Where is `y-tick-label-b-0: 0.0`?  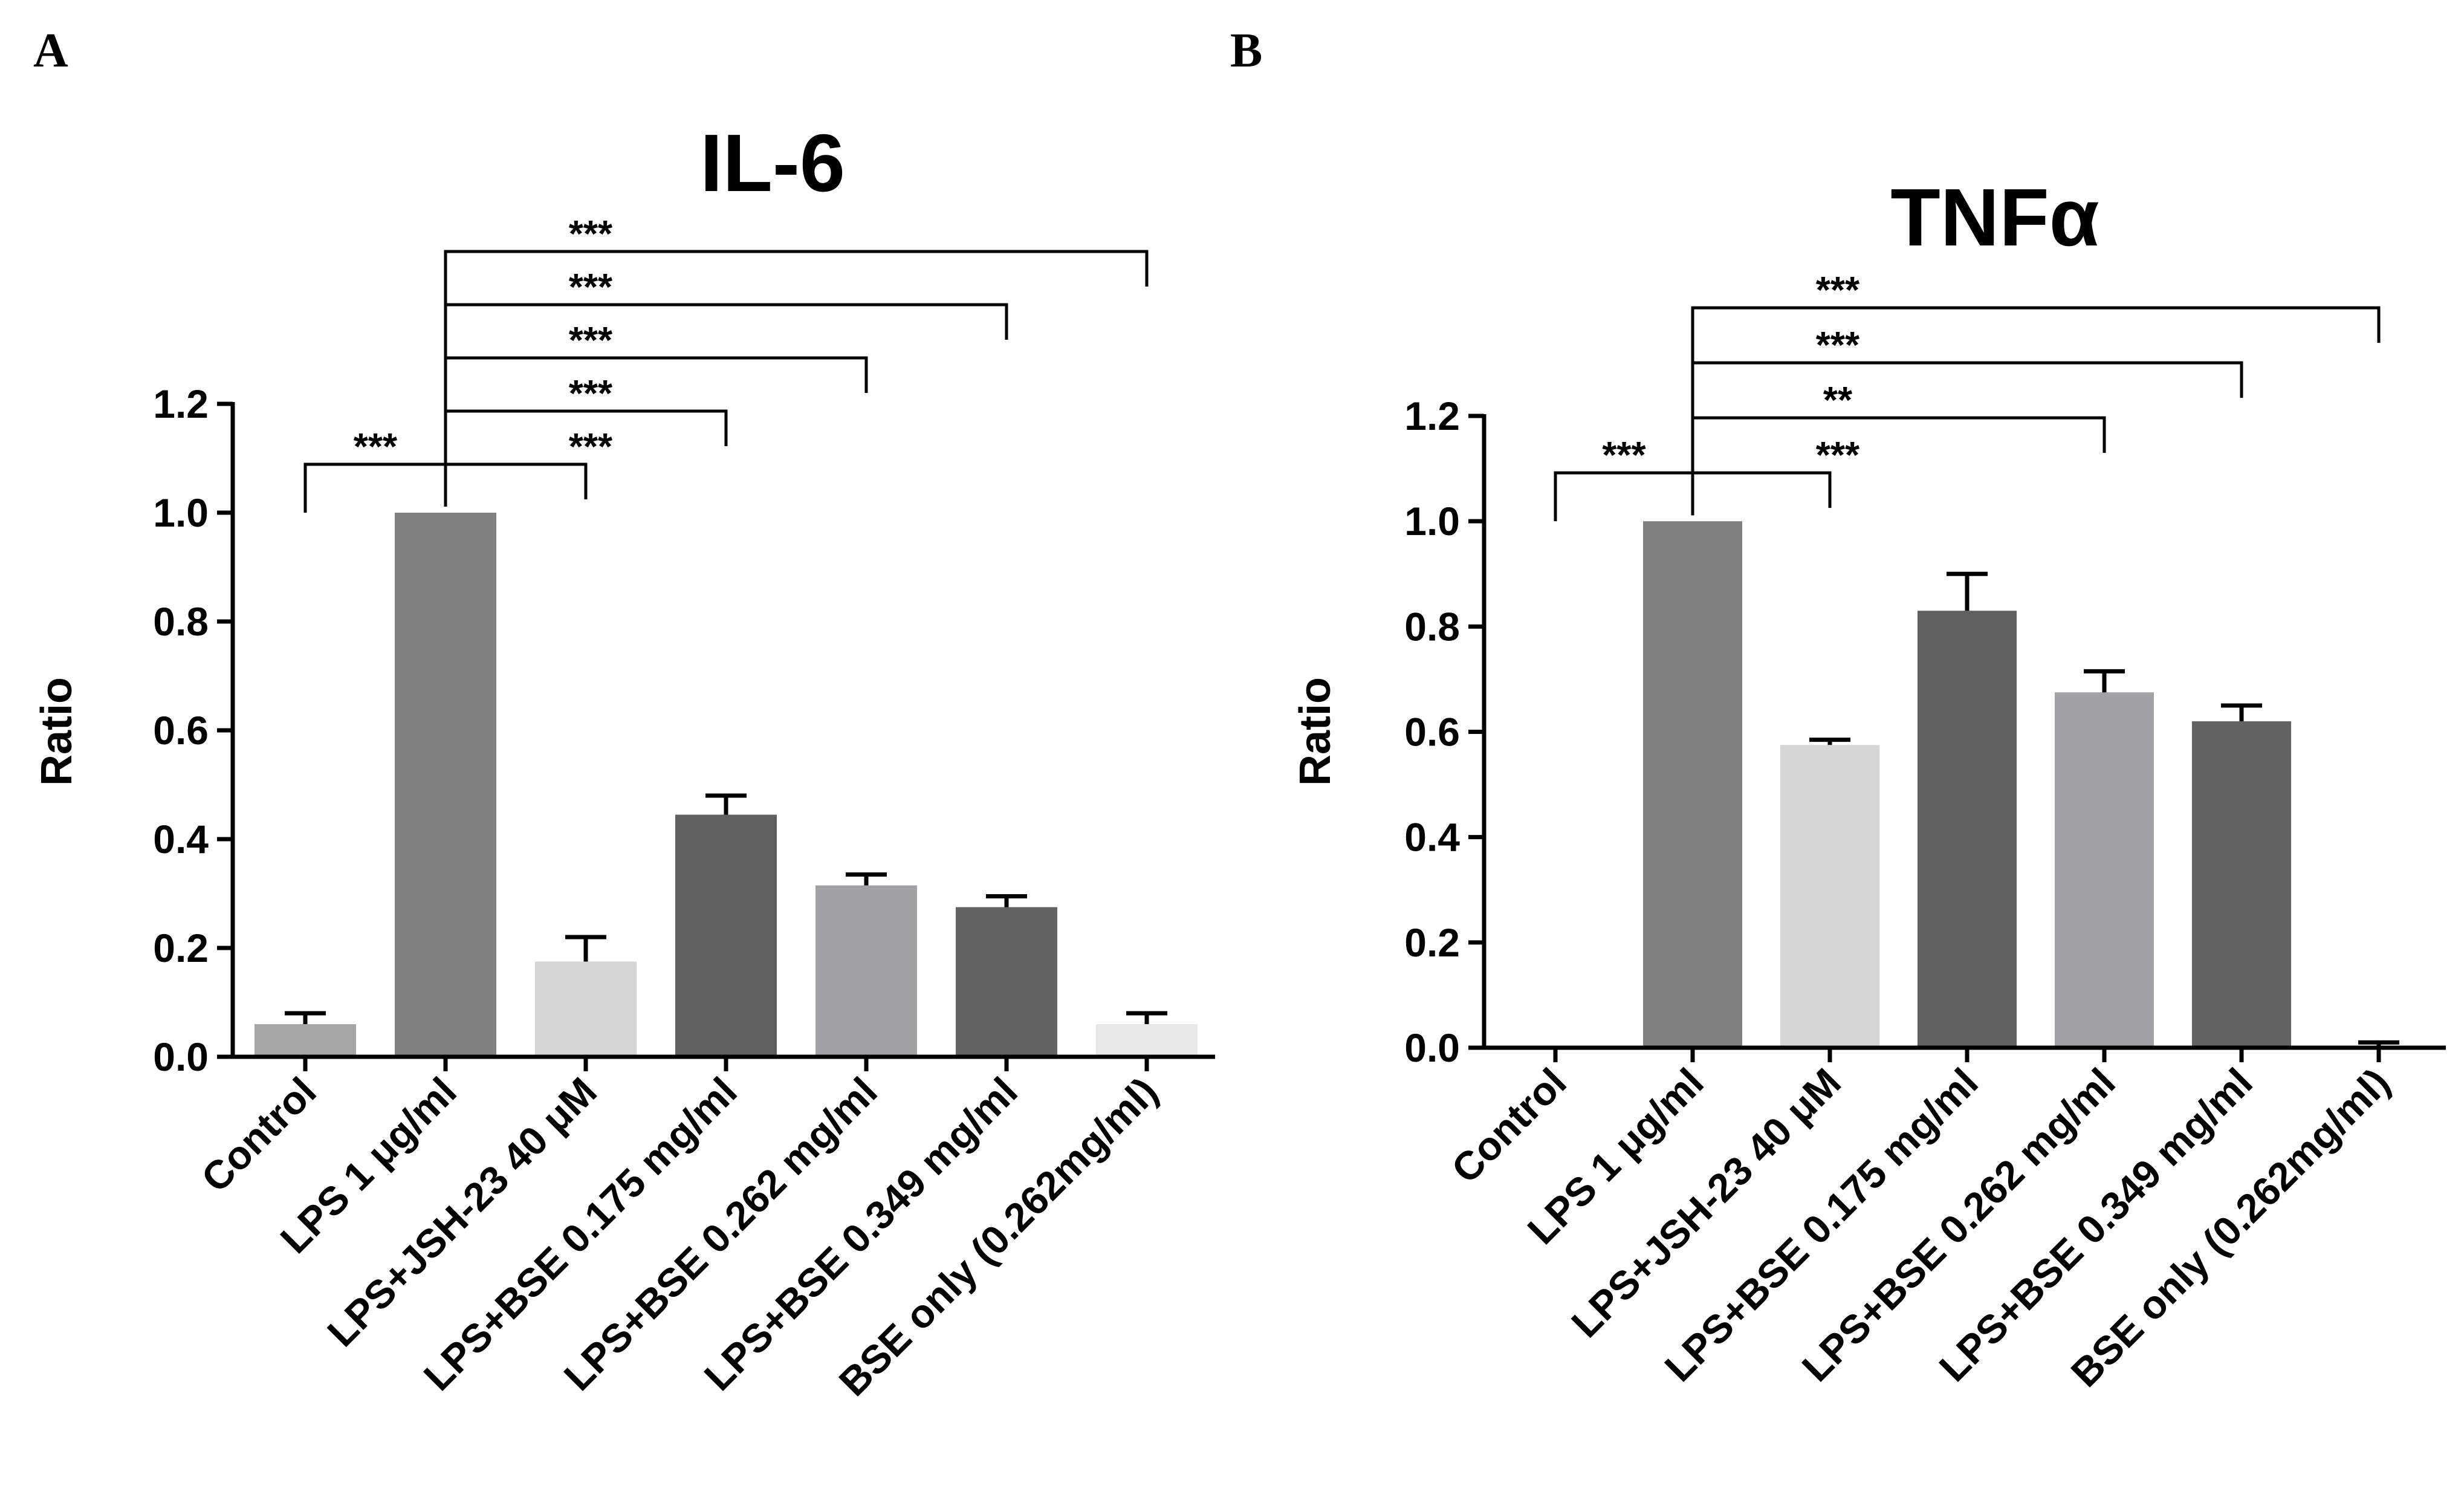
y-tick-label-b-0: 0.0 is located at coordinates (1432, 1047).